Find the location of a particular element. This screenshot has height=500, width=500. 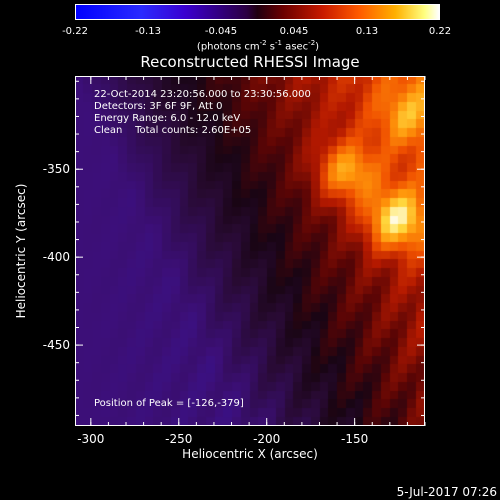

date-stamp: 5-Jul-2017 07:26 is located at coordinates (446, 492).